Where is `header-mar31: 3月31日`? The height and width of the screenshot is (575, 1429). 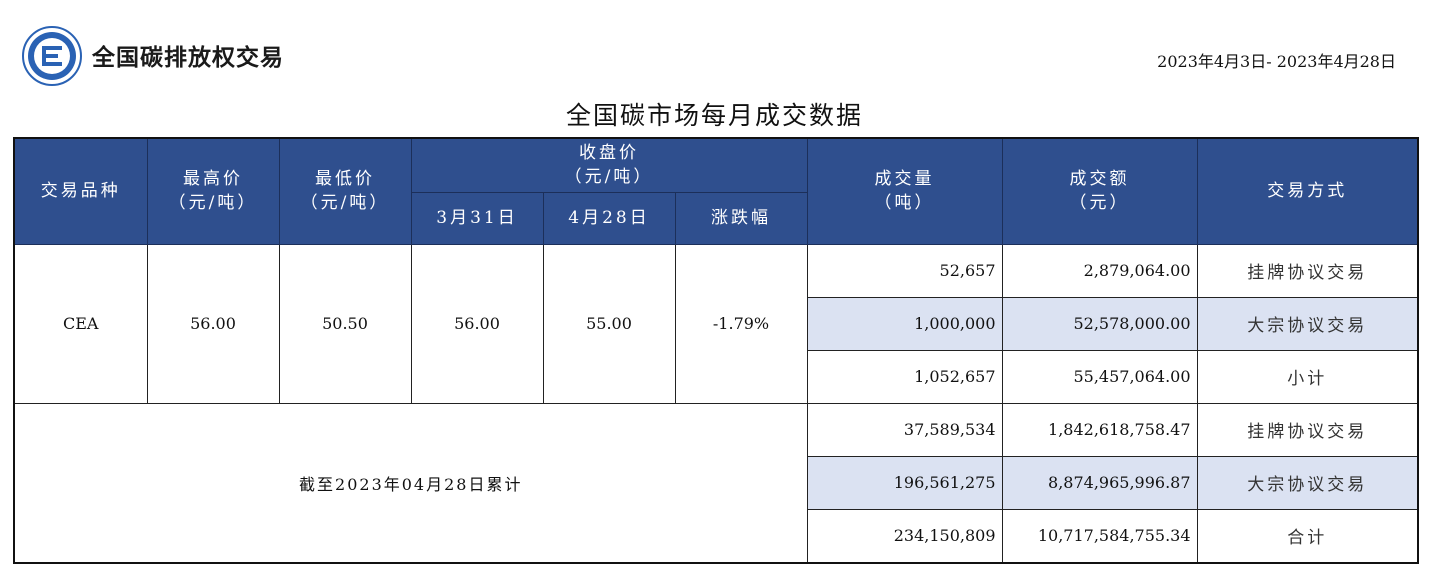
header-mar31: 3月31日 is located at coordinates (477, 218).